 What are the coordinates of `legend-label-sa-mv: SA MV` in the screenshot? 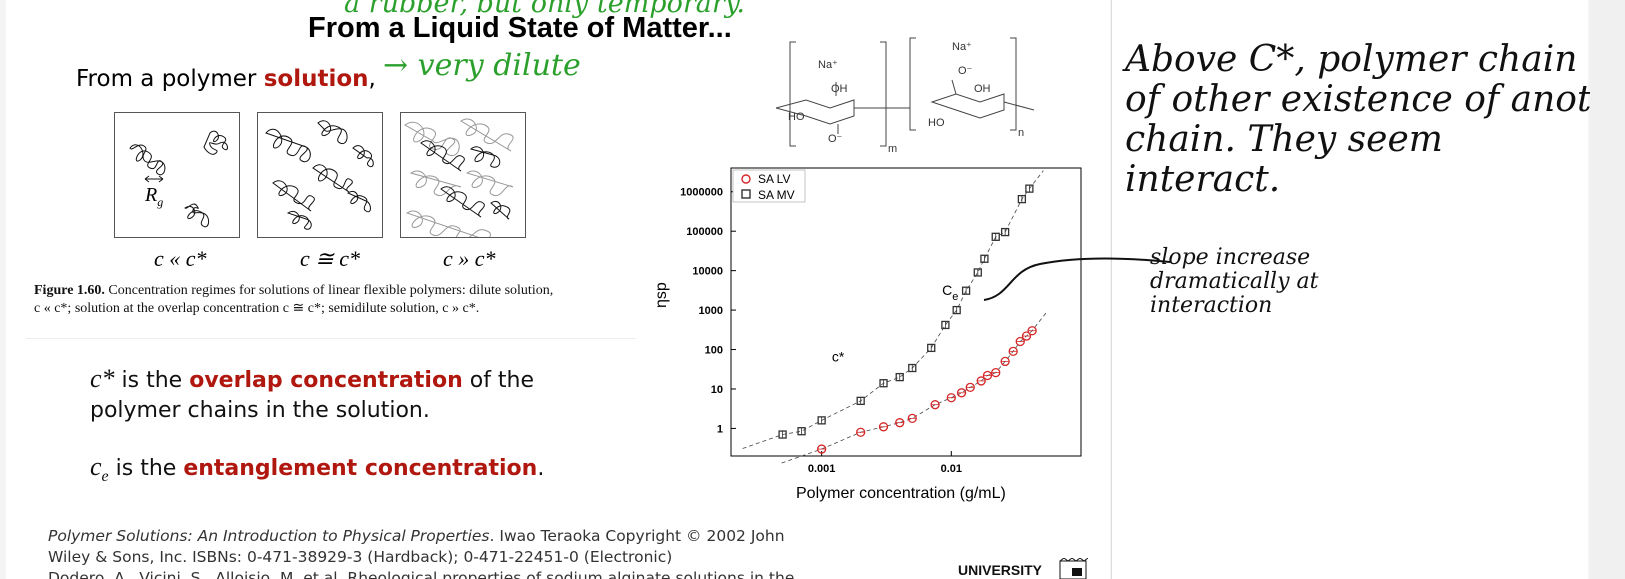 It's located at (776, 195).